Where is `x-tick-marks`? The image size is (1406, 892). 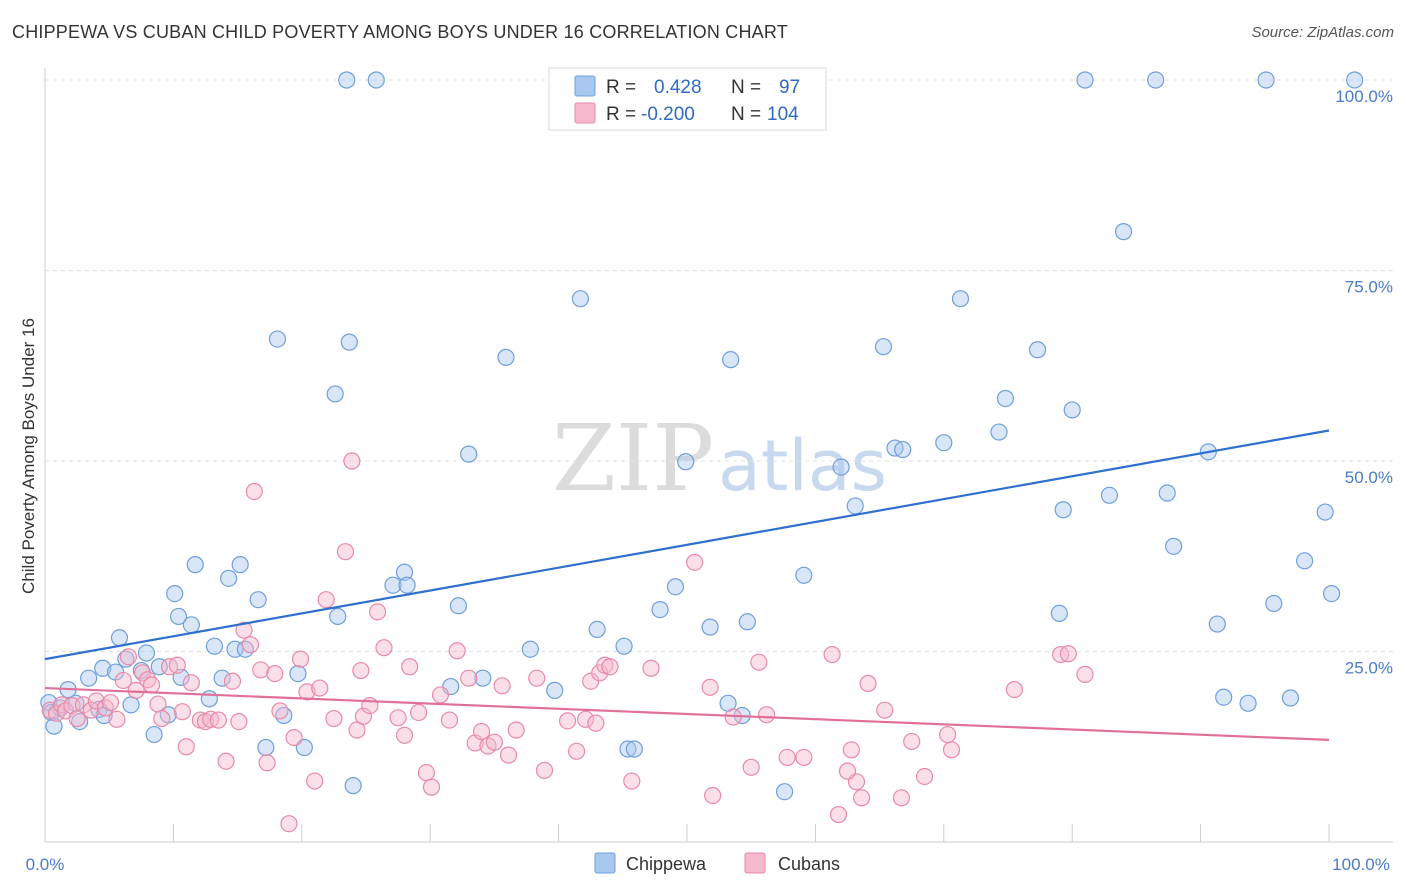
x-tick-marks is located at coordinates (687, 833).